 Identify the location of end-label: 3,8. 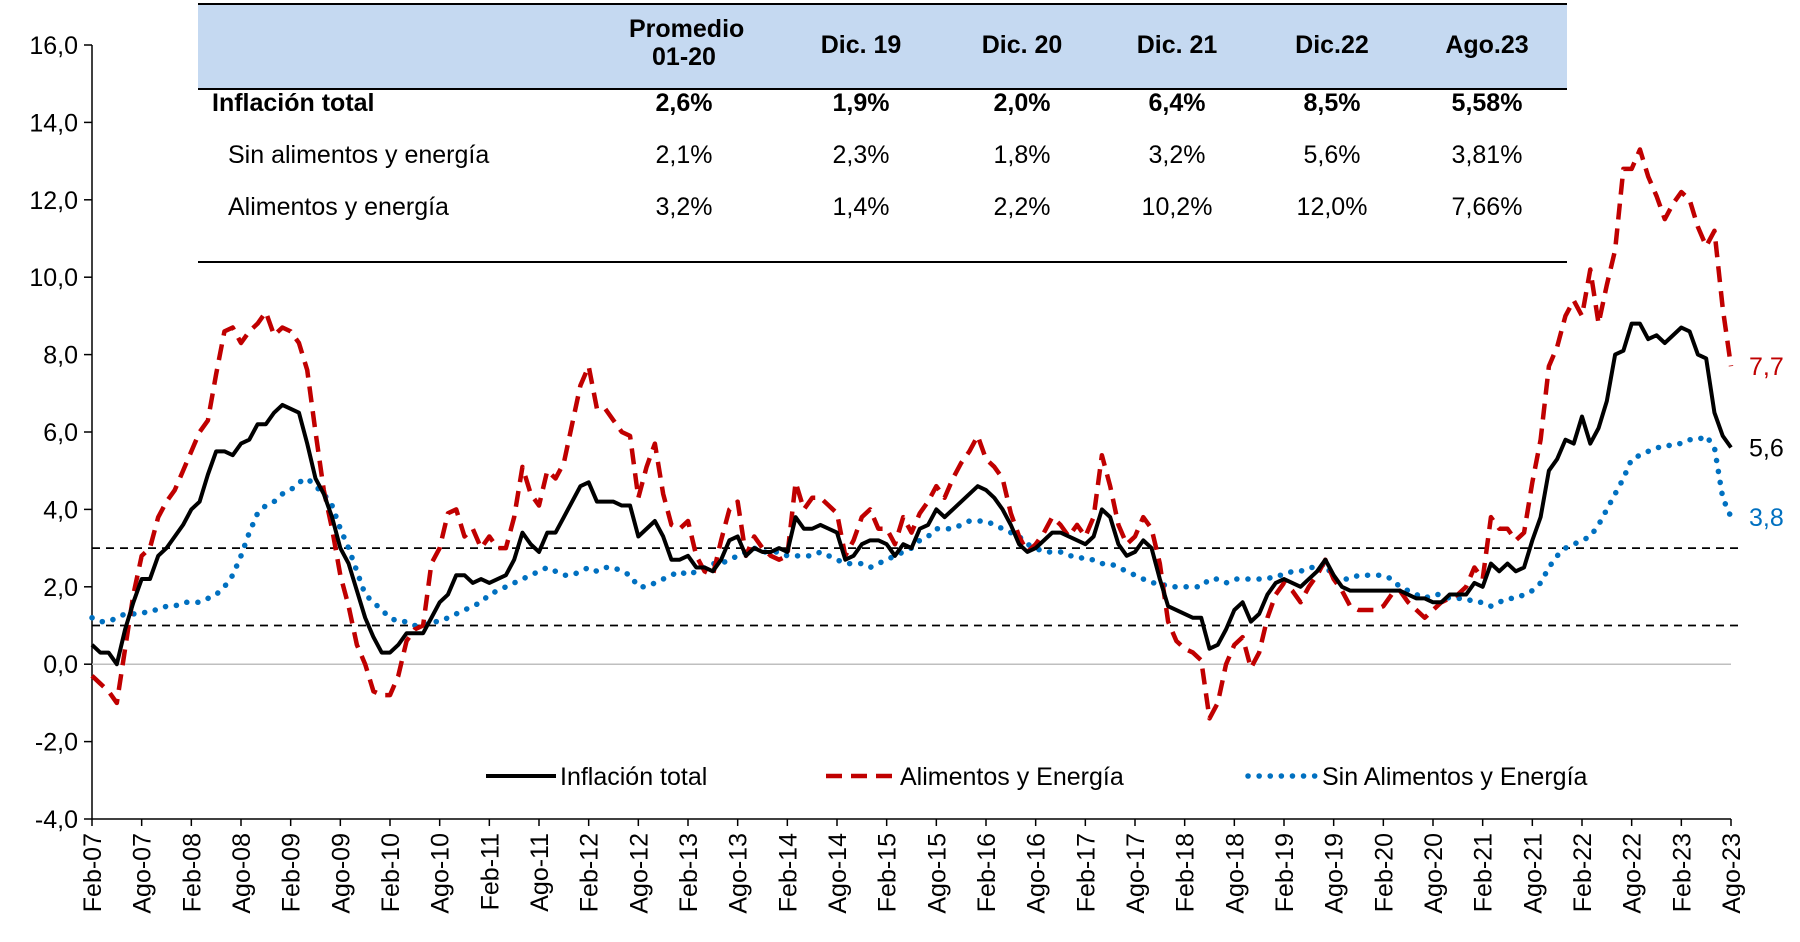
(1766, 518).